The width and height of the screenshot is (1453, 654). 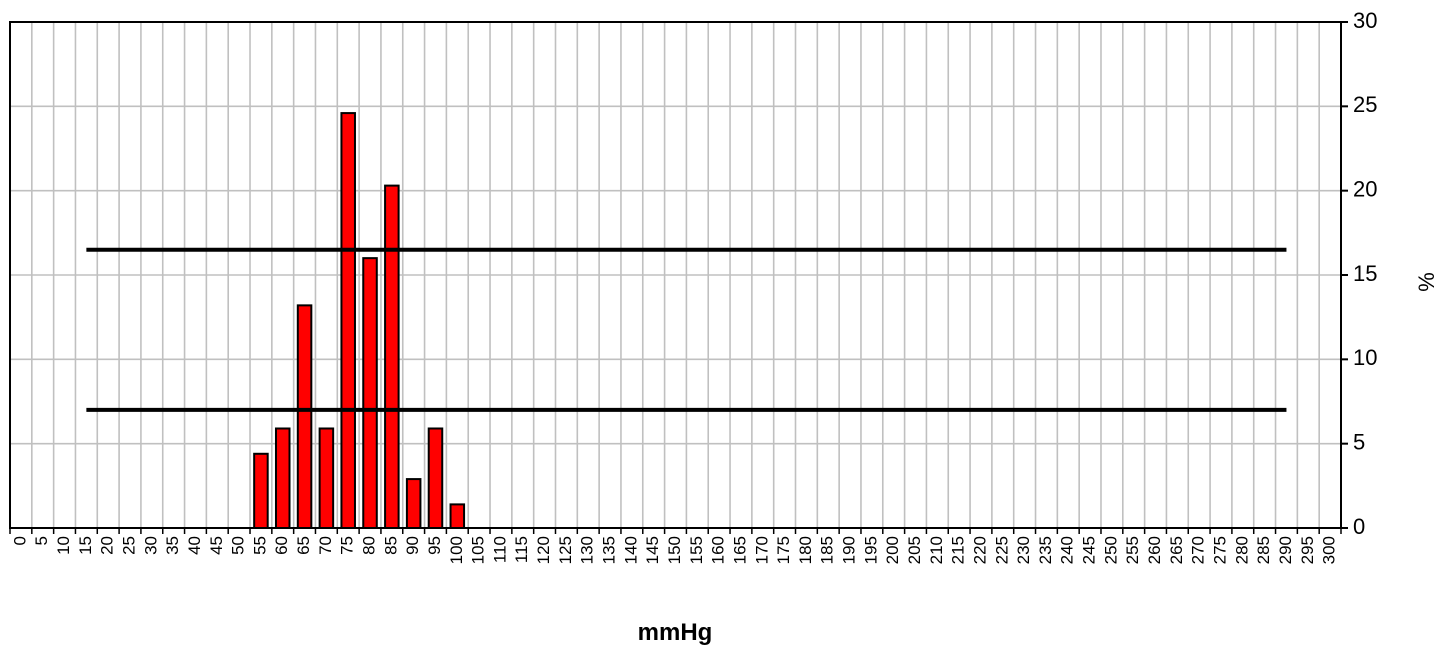 What do you see at coordinates (478, 550) in the screenshot?
I see `x-tick-label: 105` at bounding box center [478, 550].